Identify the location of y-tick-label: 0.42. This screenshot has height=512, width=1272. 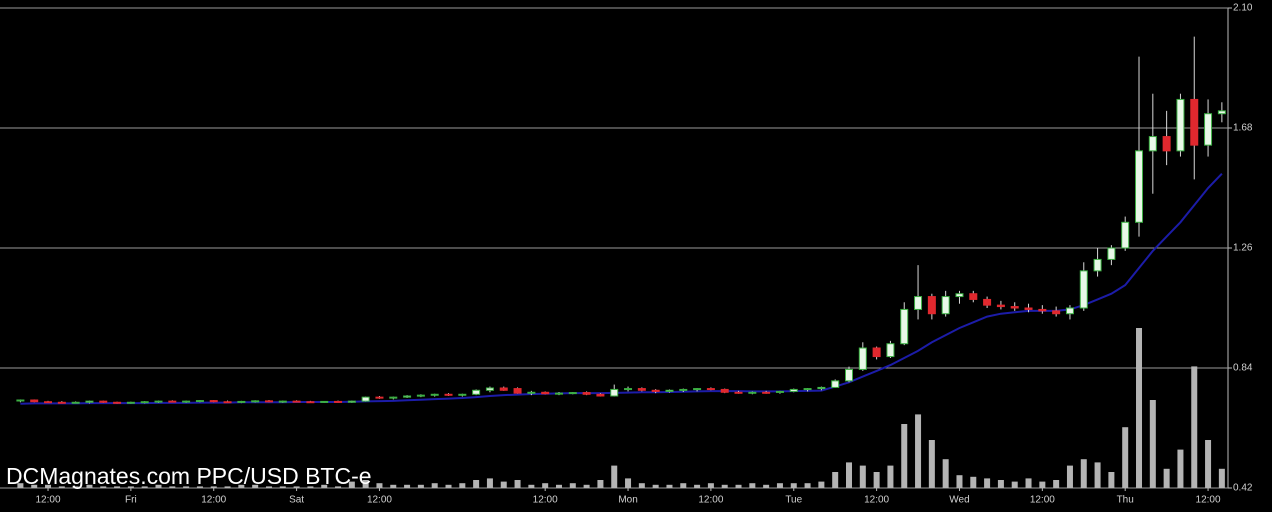
(1243, 488).